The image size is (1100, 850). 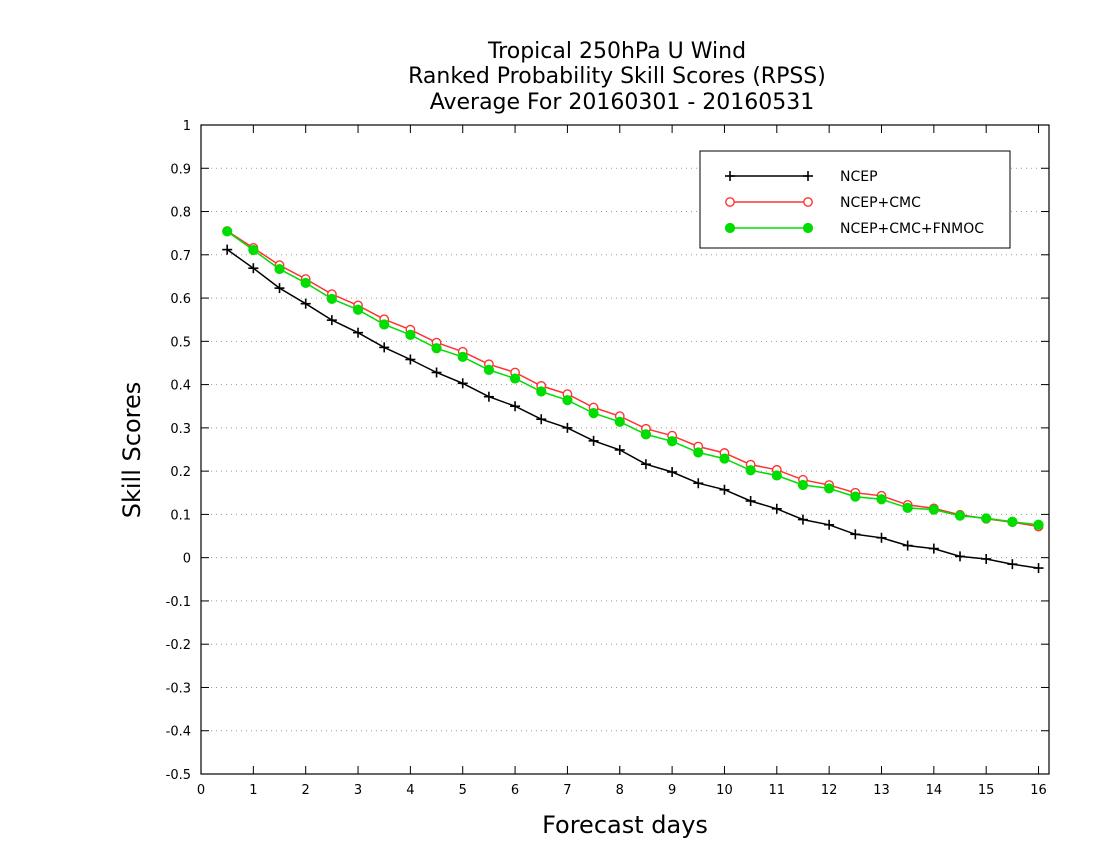 I want to click on x-tick-label: 6, so click(x=515, y=790).